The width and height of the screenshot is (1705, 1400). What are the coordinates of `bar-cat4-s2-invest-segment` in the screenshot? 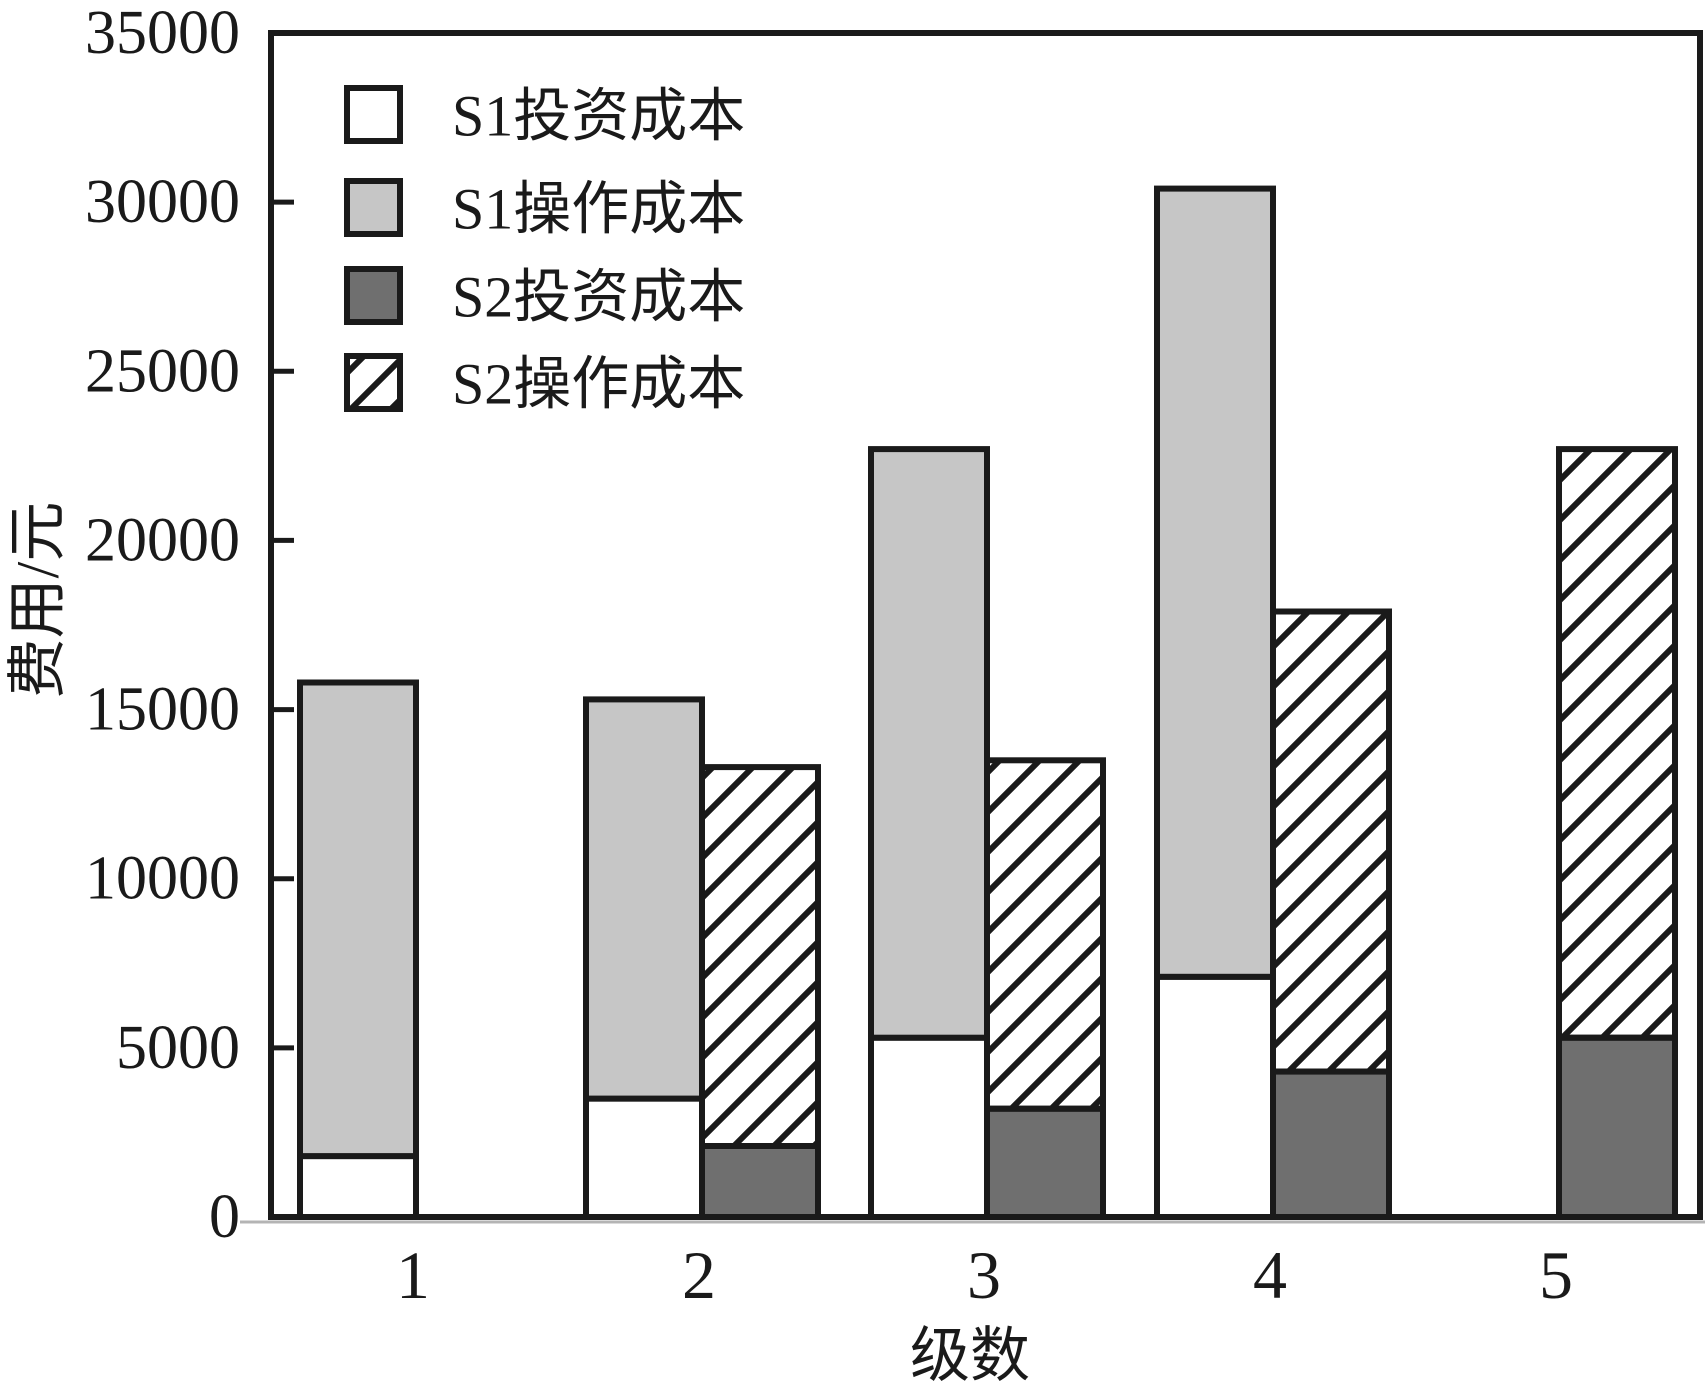 It's located at (1331, 1144).